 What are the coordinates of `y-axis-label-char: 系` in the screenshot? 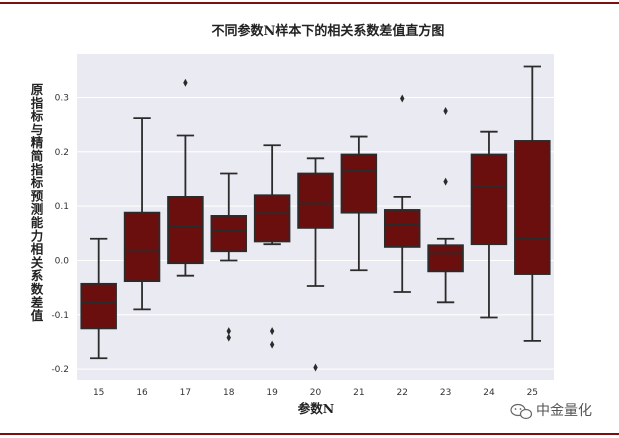 It's located at (37, 275).